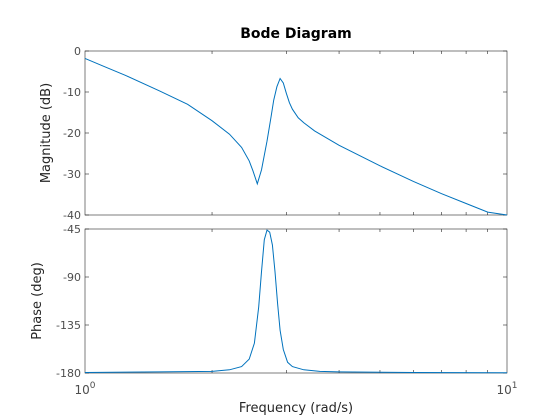 The height and width of the screenshot is (420, 560). Describe the element at coordinates (72, 229) in the screenshot. I see `phase-ytick-label: -45` at that location.